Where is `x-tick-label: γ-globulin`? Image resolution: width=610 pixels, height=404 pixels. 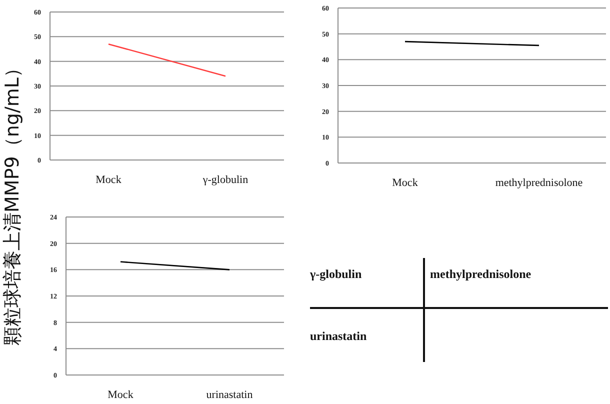
x-tick-label: γ-globulin is located at coordinates (225, 180).